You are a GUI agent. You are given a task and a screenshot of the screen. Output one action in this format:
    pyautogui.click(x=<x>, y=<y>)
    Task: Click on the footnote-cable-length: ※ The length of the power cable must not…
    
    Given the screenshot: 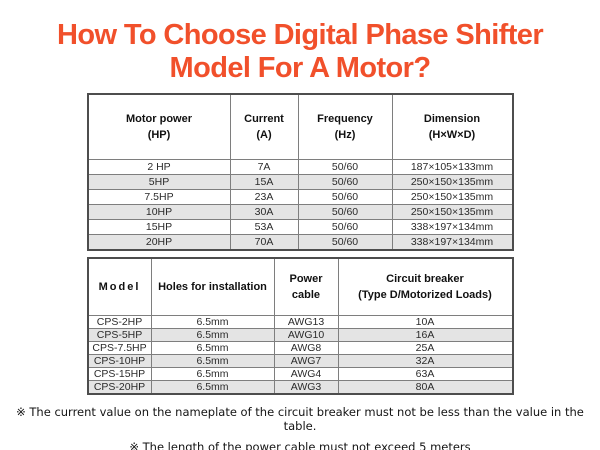 What is the action you would take?
    pyautogui.click(x=300, y=445)
    